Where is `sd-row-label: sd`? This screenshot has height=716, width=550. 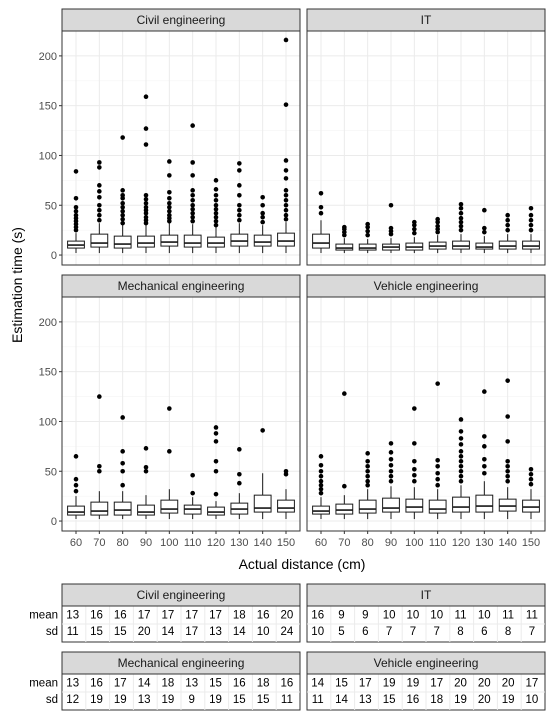 sd-row-label: sd is located at coordinates (52, 700).